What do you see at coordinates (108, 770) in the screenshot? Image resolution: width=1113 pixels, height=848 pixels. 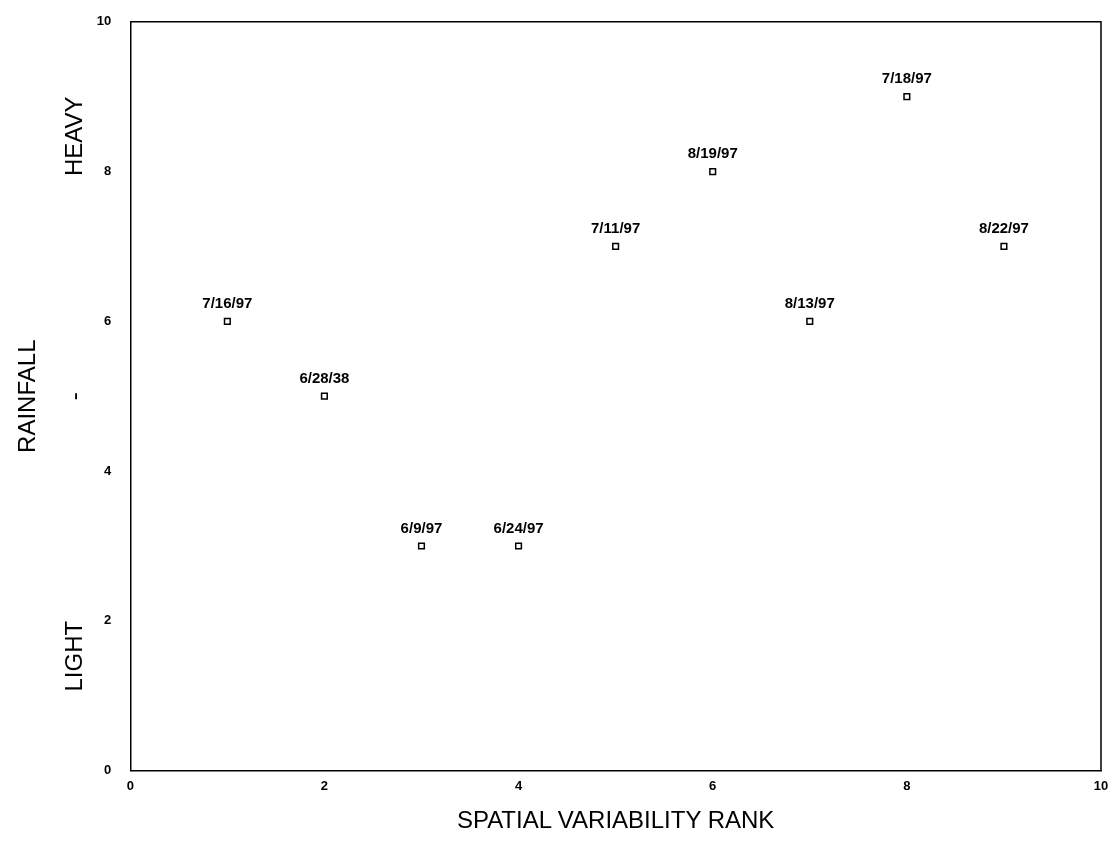 I see `y-tick-label: 0` at bounding box center [108, 770].